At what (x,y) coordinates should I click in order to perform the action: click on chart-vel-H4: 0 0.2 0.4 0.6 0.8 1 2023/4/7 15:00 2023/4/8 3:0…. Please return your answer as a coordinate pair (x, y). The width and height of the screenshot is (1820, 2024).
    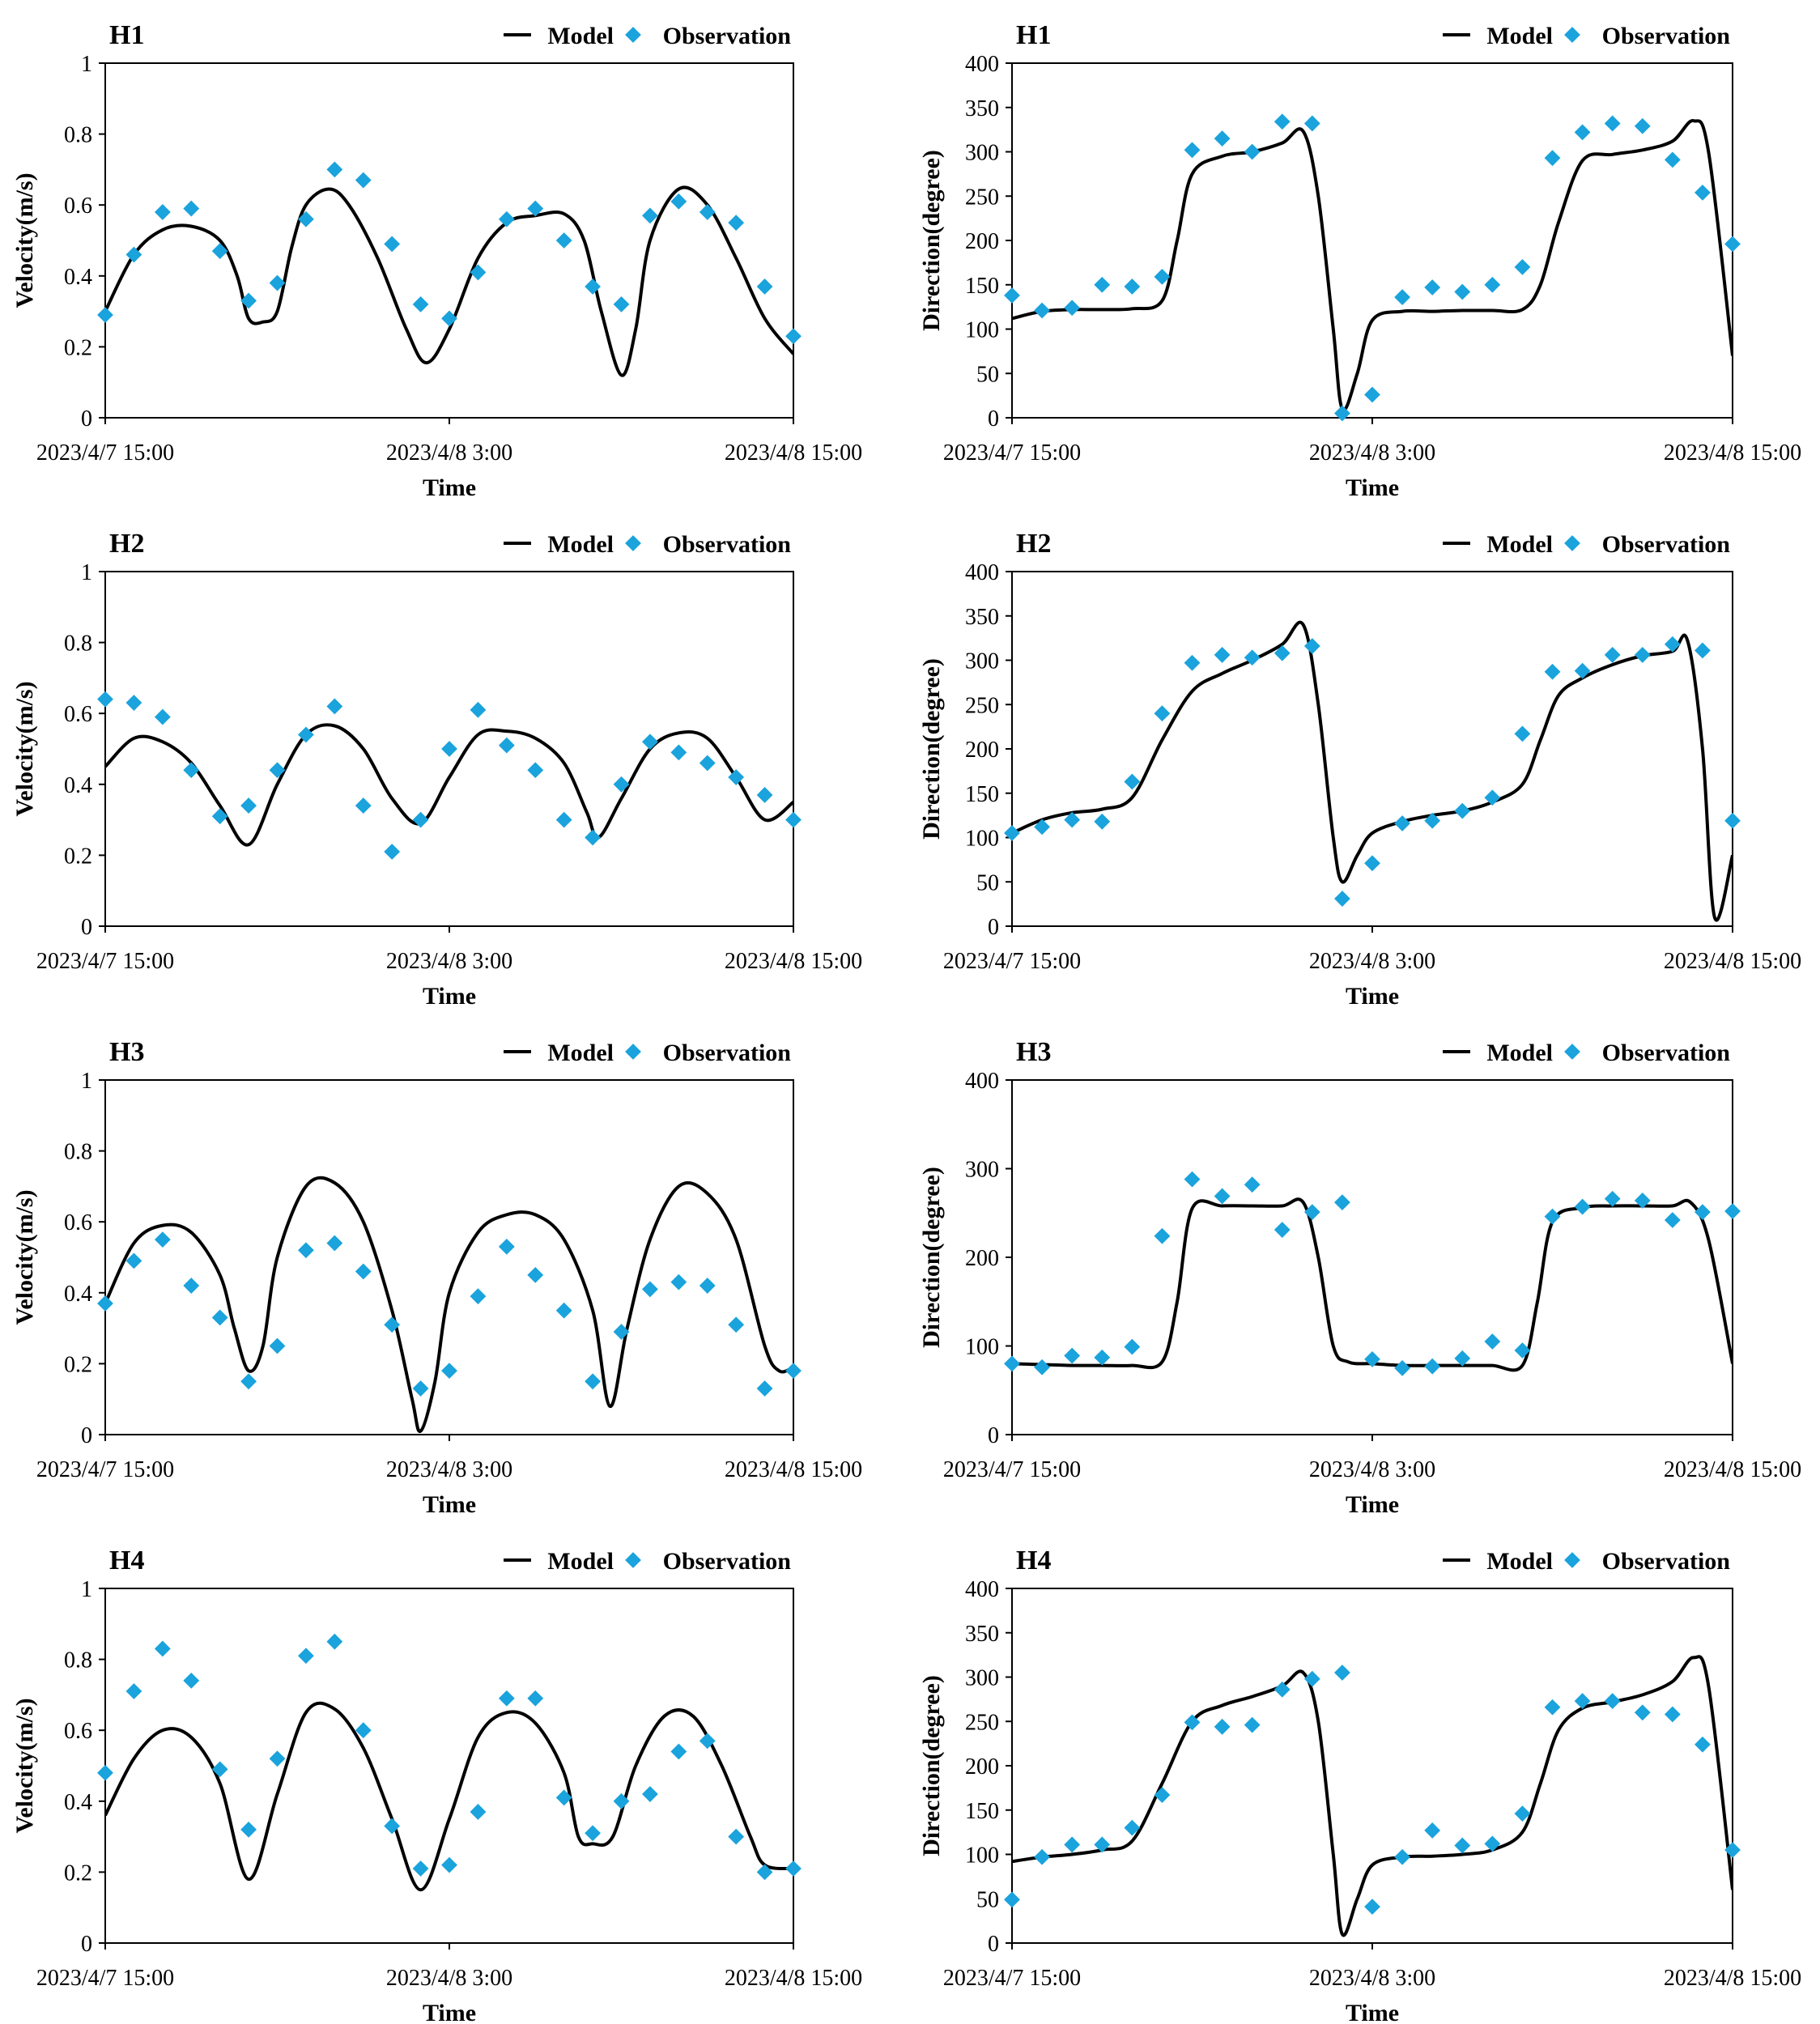
    Looking at the image, I should click on (436, 1785).